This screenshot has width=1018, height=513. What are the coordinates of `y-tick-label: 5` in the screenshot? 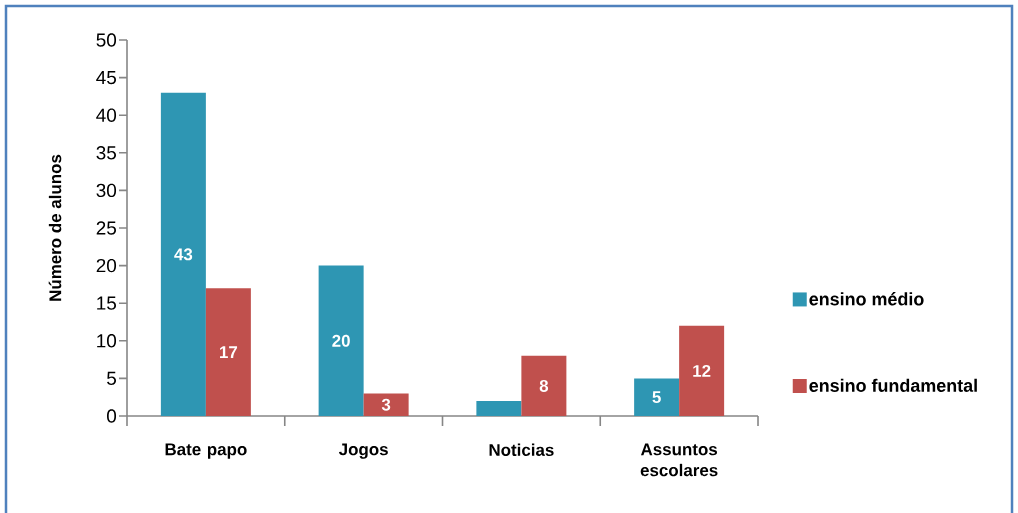 It's located at (112, 378).